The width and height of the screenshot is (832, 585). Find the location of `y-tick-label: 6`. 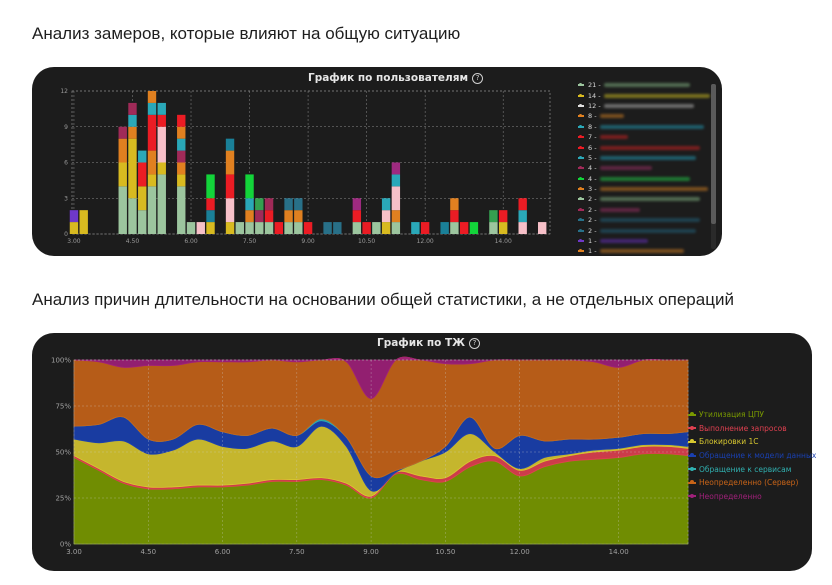

y-tick-label: 6 is located at coordinates (66, 163).